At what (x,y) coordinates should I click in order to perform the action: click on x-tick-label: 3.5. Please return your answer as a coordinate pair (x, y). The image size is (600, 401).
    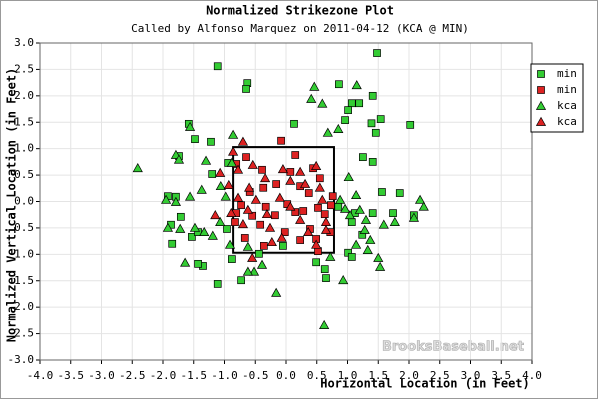
    Looking at the image, I should click on (501, 375).